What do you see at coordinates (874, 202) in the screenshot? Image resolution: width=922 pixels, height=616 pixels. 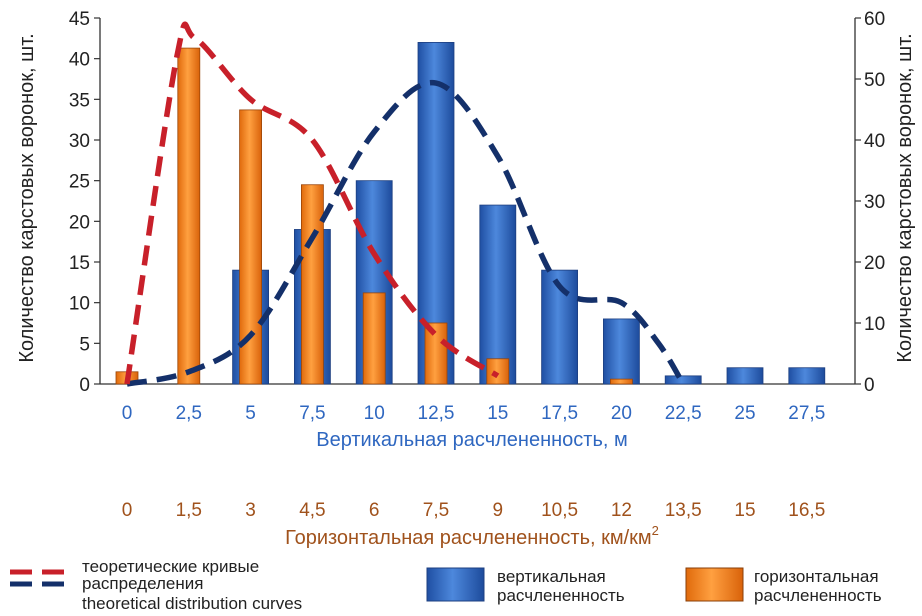 I see `y-right-tick-label: 30` at bounding box center [874, 202].